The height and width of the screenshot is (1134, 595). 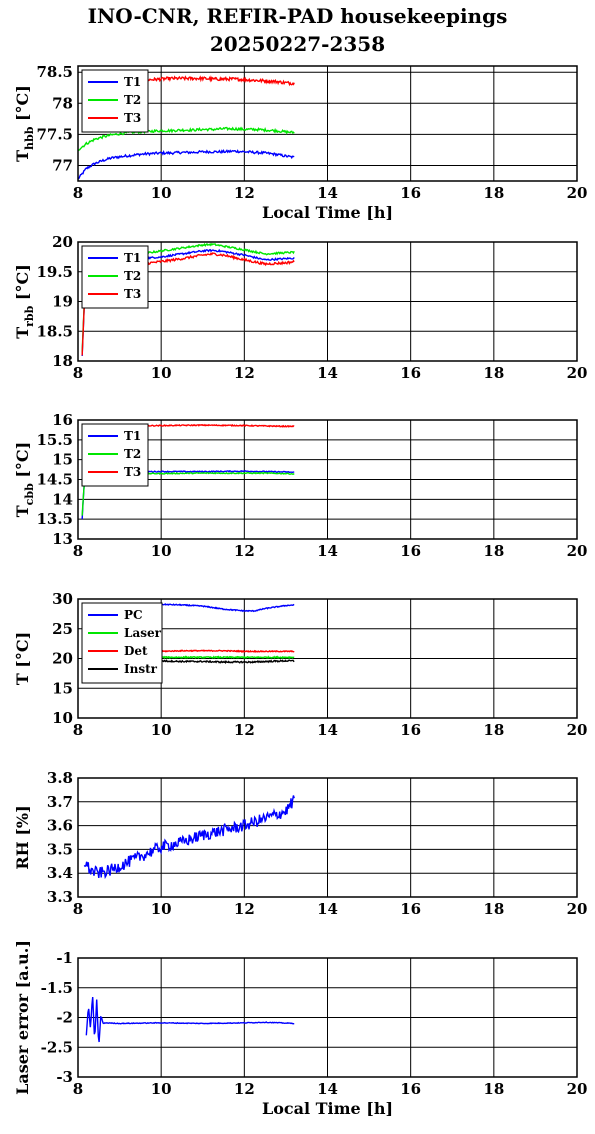 I want to click on legend-label-laser: Laser, so click(x=143, y=633).